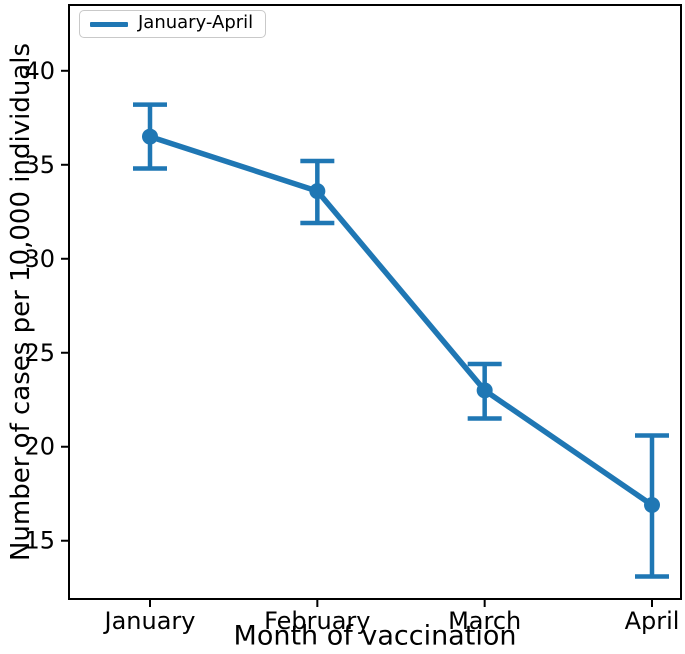 This screenshot has width=685, height=654. What do you see at coordinates (652, 621) in the screenshot?
I see `x-tick-label: April` at bounding box center [652, 621].